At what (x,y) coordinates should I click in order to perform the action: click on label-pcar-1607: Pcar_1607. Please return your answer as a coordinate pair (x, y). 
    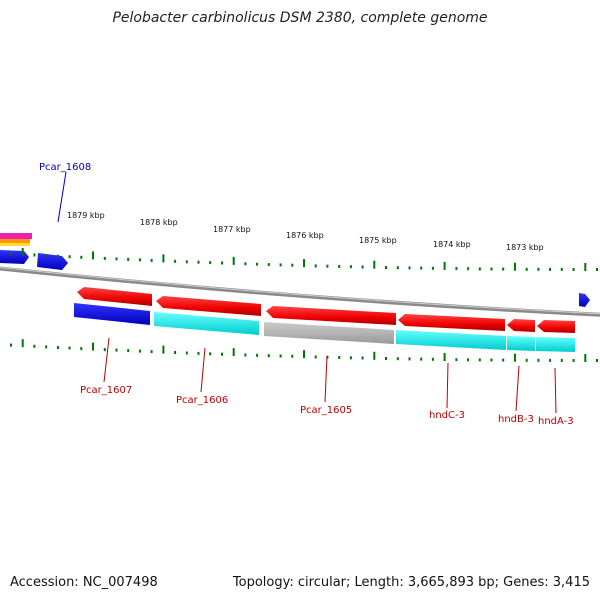
    Looking at the image, I should click on (106, 390).